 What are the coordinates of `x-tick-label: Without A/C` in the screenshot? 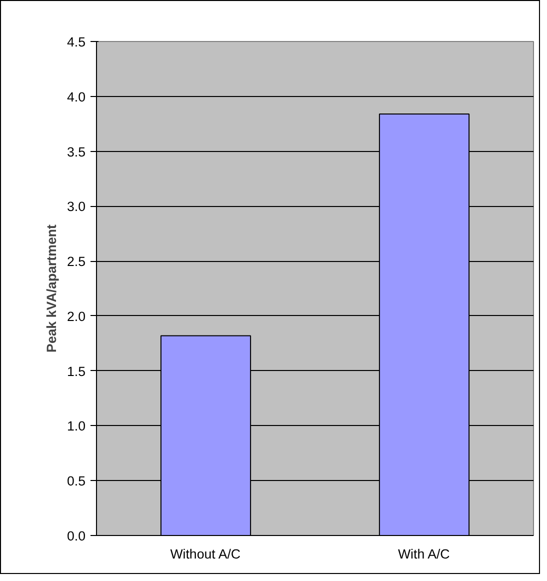 It's located at (205, 554).